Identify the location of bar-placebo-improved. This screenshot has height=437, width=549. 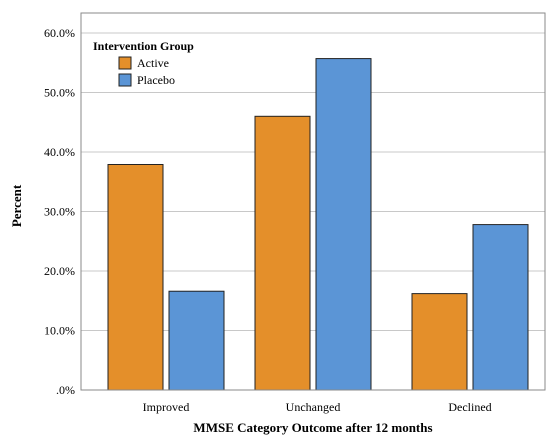
(196, 340).